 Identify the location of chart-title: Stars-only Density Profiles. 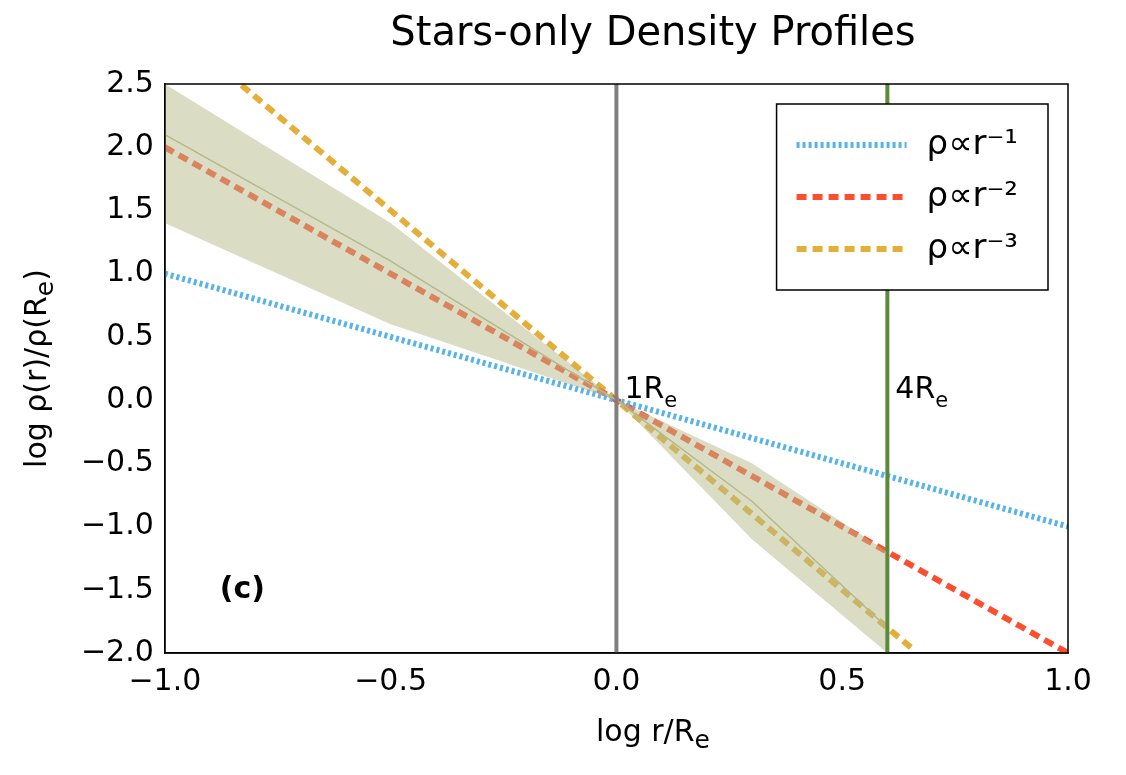
(653, 31).